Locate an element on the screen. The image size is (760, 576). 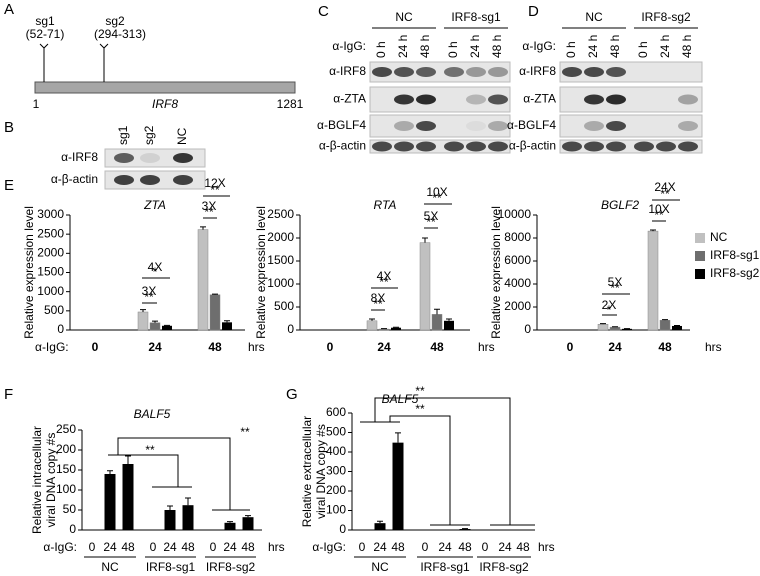
y-tick-label: 500 is located at coordinates (54, 310).